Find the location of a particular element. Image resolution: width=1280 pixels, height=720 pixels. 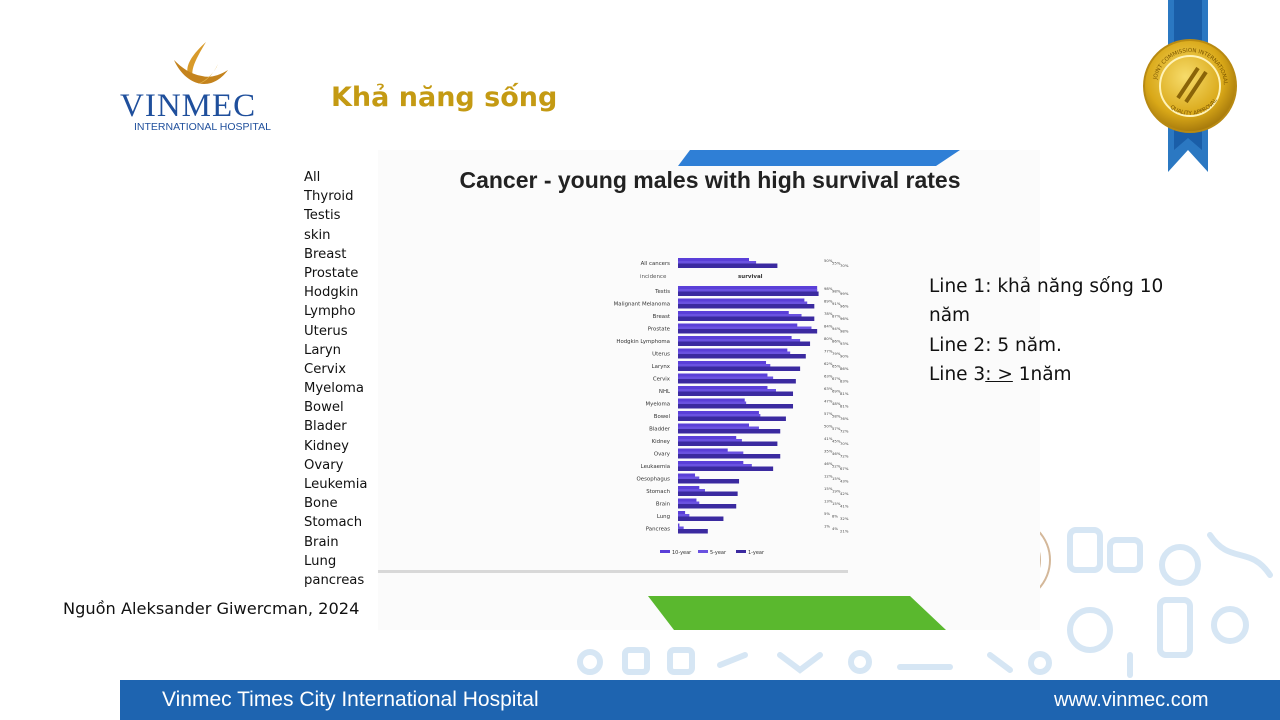

bar-value-label: 65% is located at coordinates (836, 366).